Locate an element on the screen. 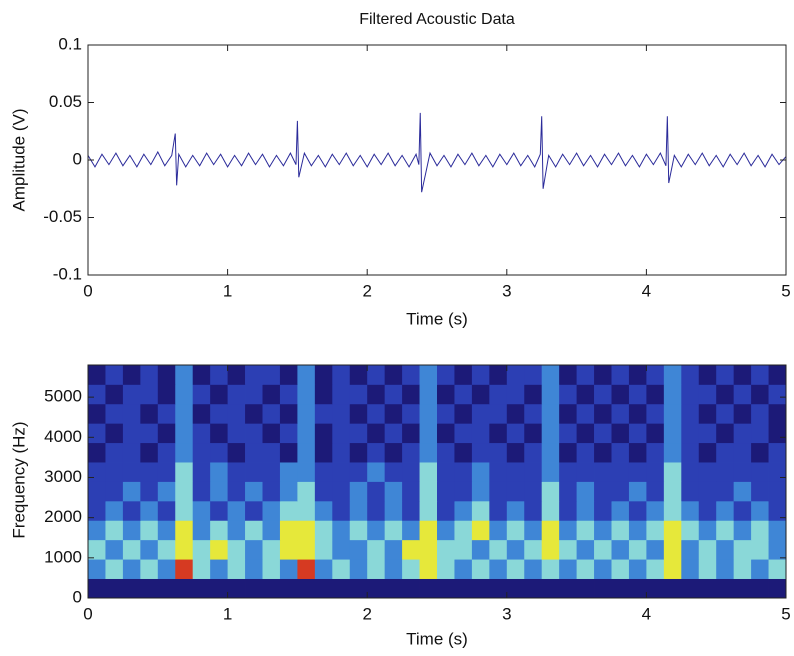  x-tick-label: 4 is located at coordinates (646, 290).